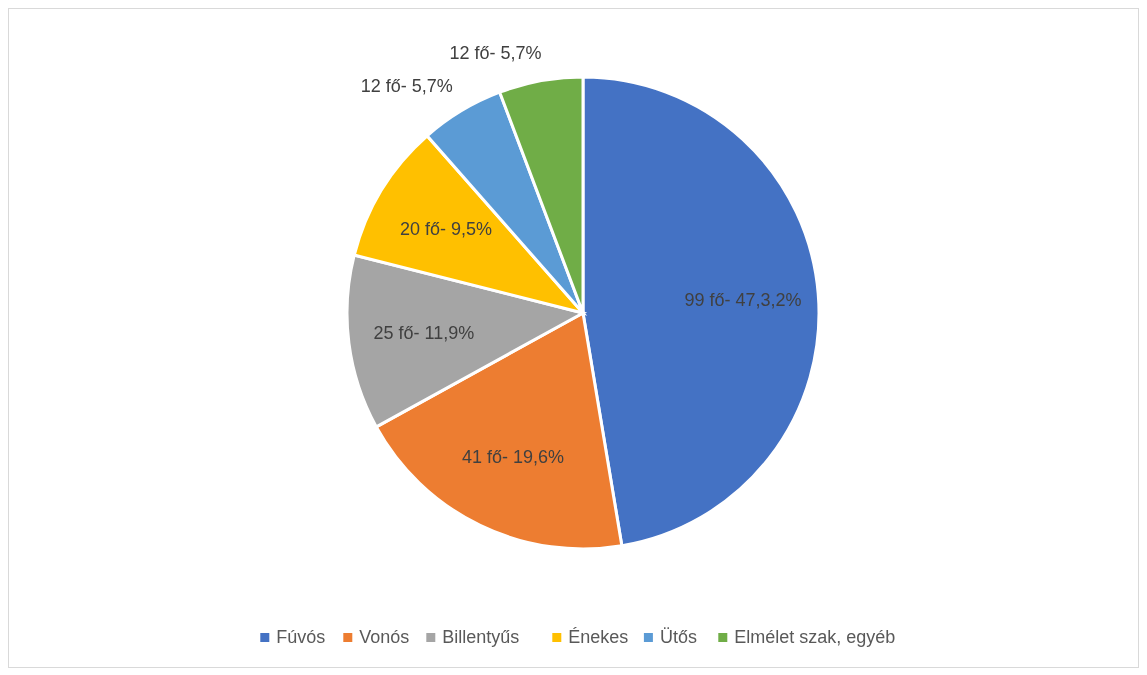 The width and height of the screenshot is (1147, 675). Describe the element at coordinates (384, 637) in the screenshot. I see `legend-label: Vonós` at that location.